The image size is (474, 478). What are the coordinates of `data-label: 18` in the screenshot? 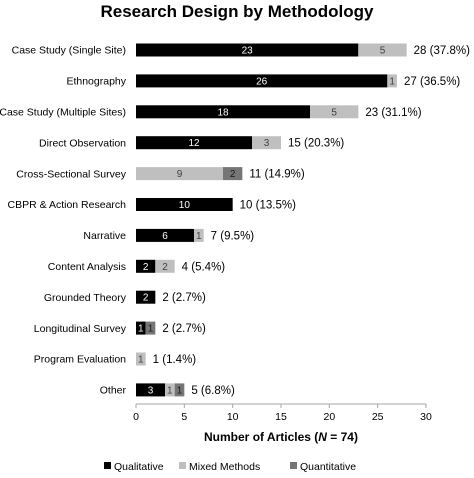 It's located at (223, 112).